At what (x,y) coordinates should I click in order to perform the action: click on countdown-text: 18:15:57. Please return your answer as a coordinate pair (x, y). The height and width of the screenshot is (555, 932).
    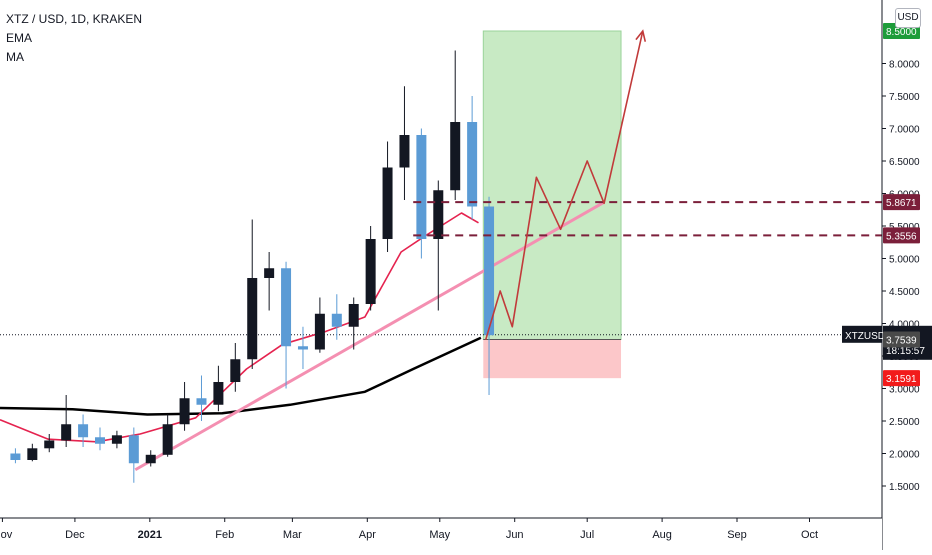
    Looking at the image, I should click on (905, 351).